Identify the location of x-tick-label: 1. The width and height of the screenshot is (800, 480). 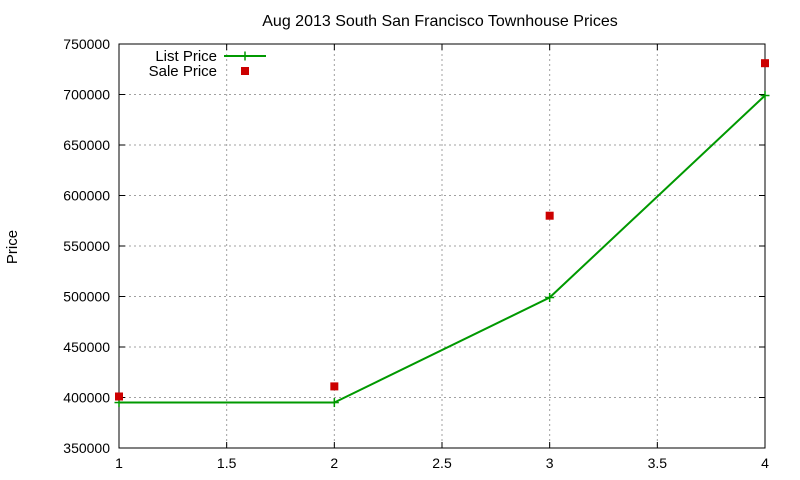
(119, 463).